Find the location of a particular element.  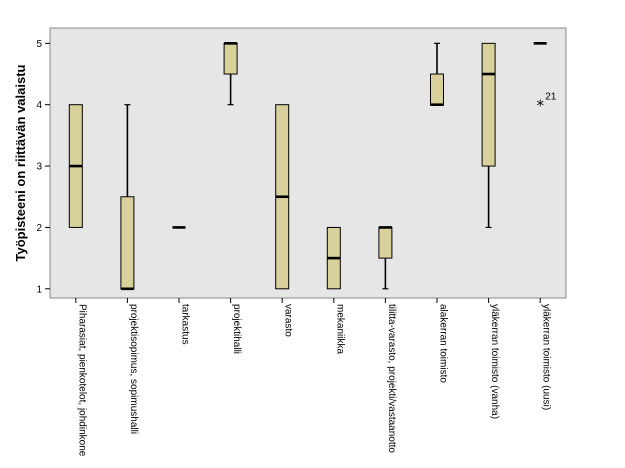

x-category-label: alakerran toimisto is located at coordinates (443, 343).